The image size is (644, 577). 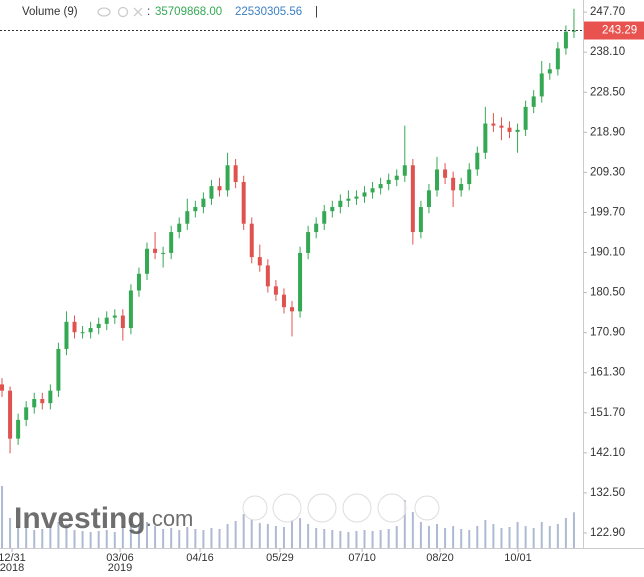 What do you see at coordinates (170, 12) in the screenshot?
I see `volume-legend: Volume (9) : 35709868.00 22530305.56 |` at bounding box center [170, 12].